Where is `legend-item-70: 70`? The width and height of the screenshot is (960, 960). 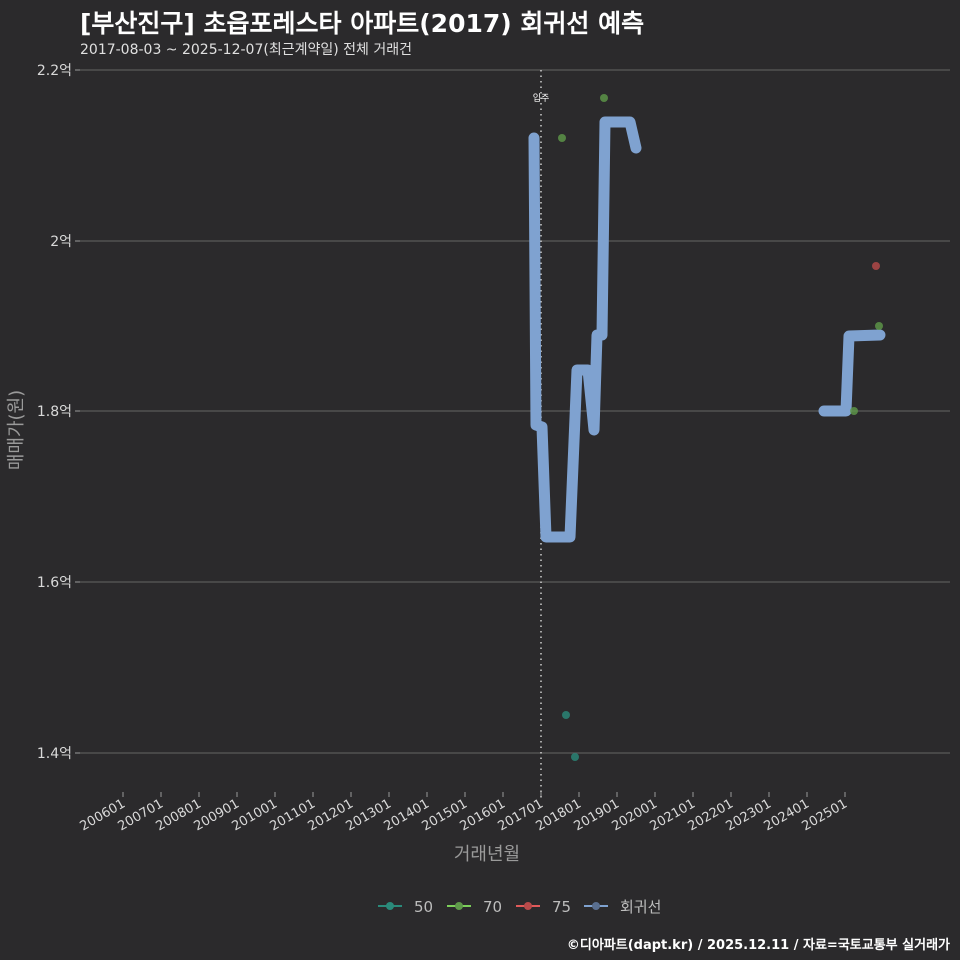 legend-item-70: 70 is located at coordinates (474, 907).